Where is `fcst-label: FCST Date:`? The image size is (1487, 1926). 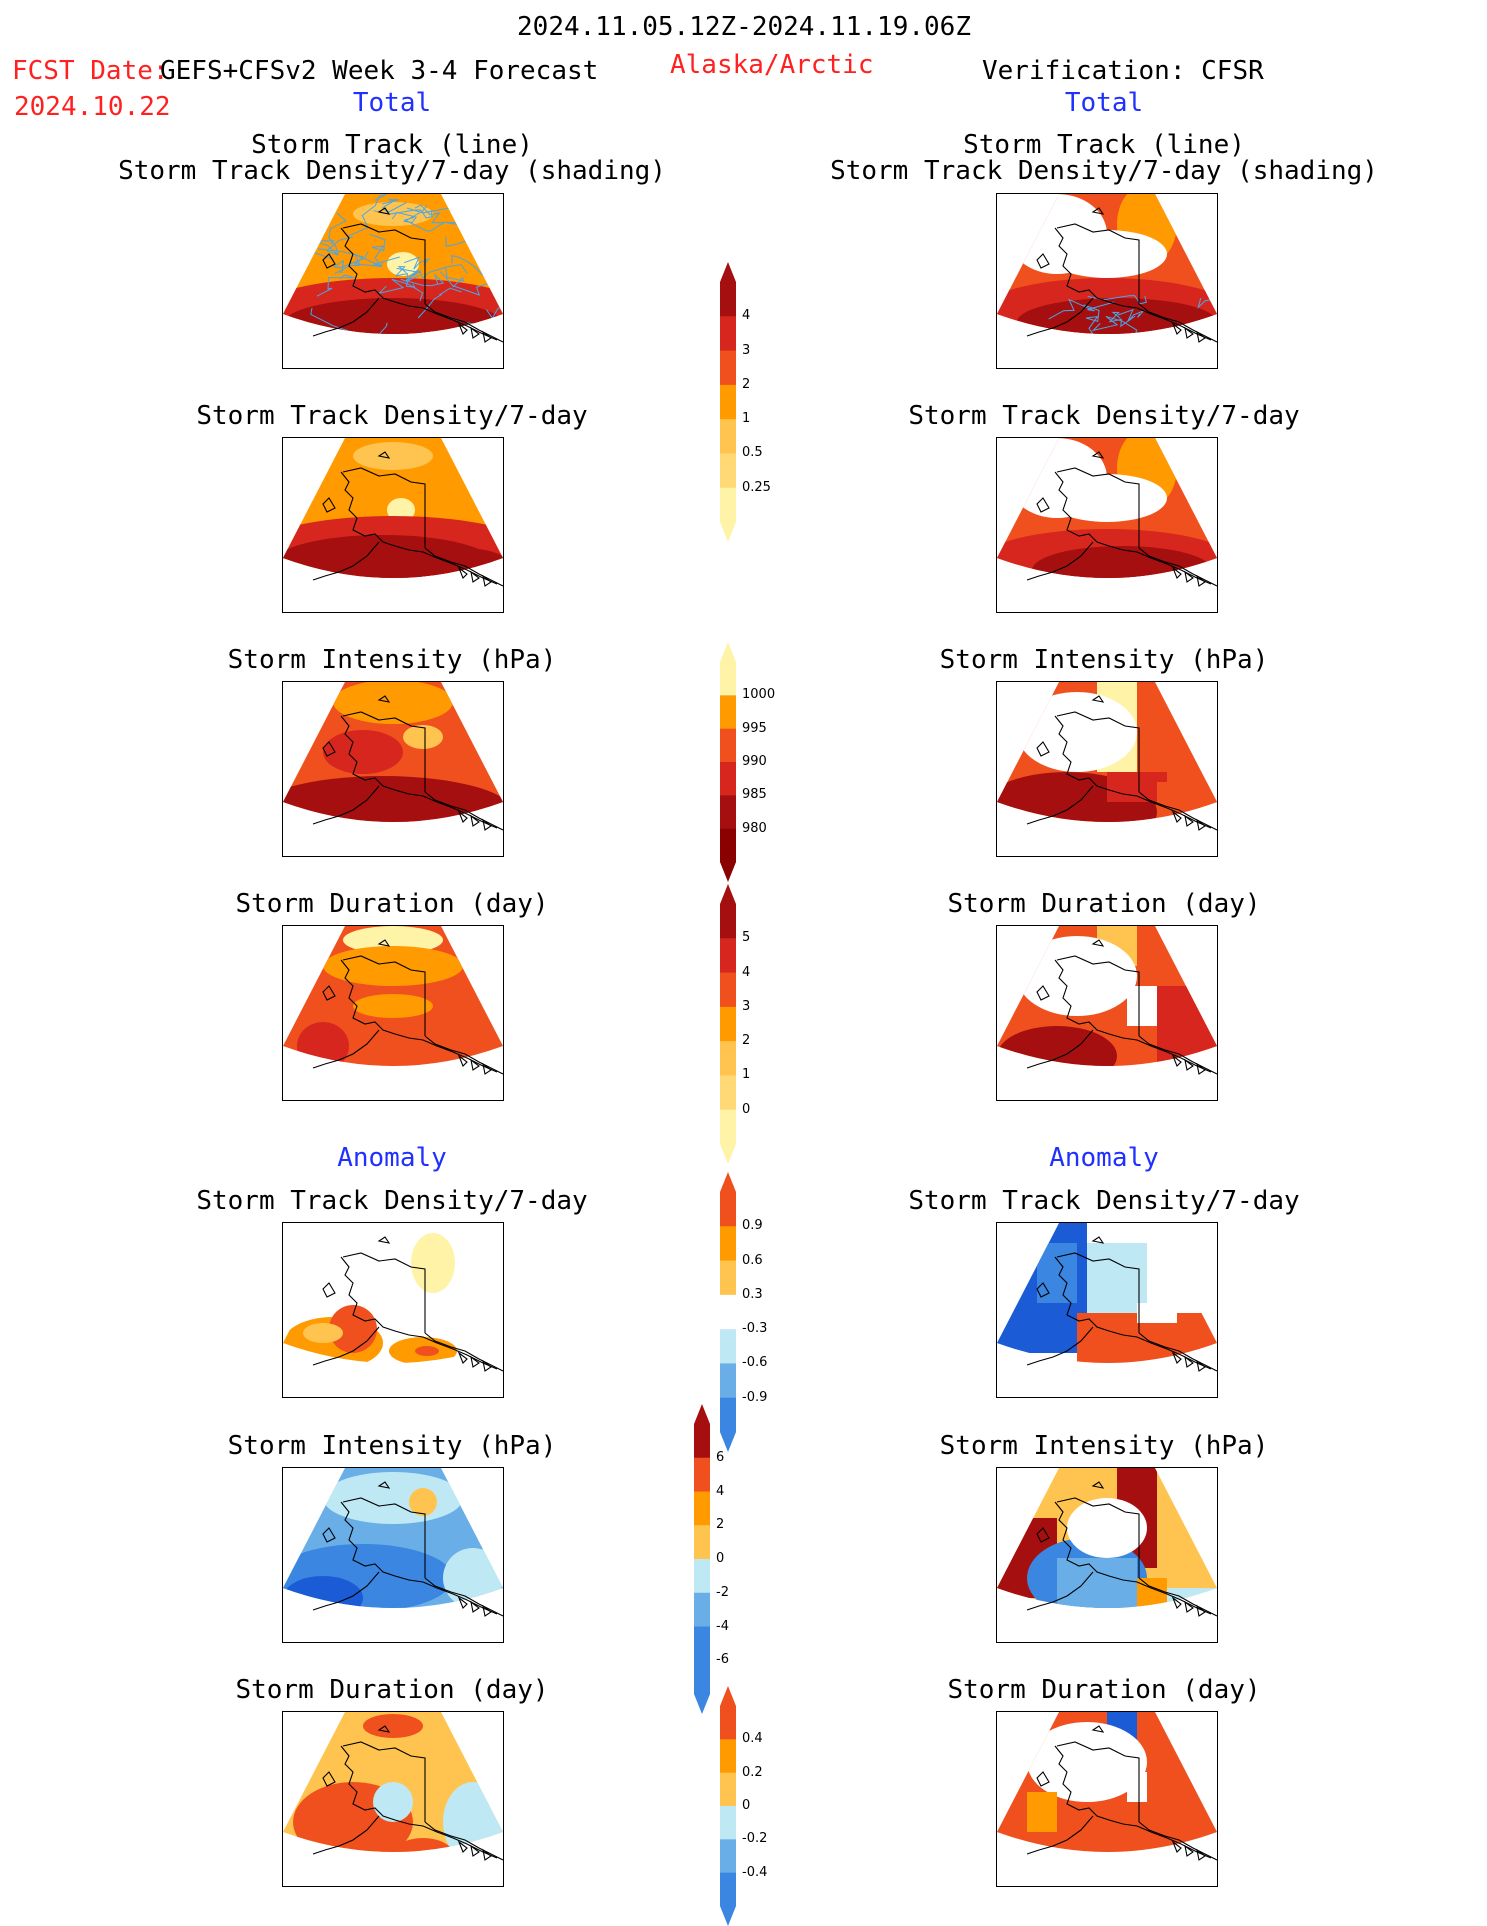
fcst-label: FCST Date: is located at coordinates (90, 71).